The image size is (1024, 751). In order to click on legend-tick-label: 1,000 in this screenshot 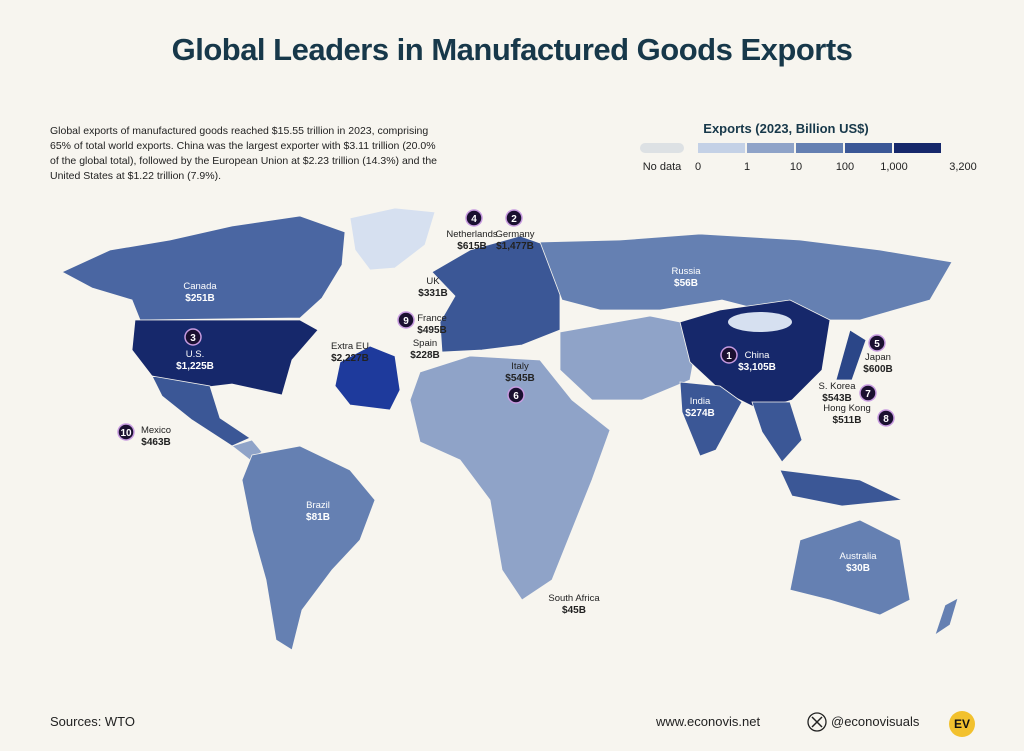, I will do `click(894, 167)`.